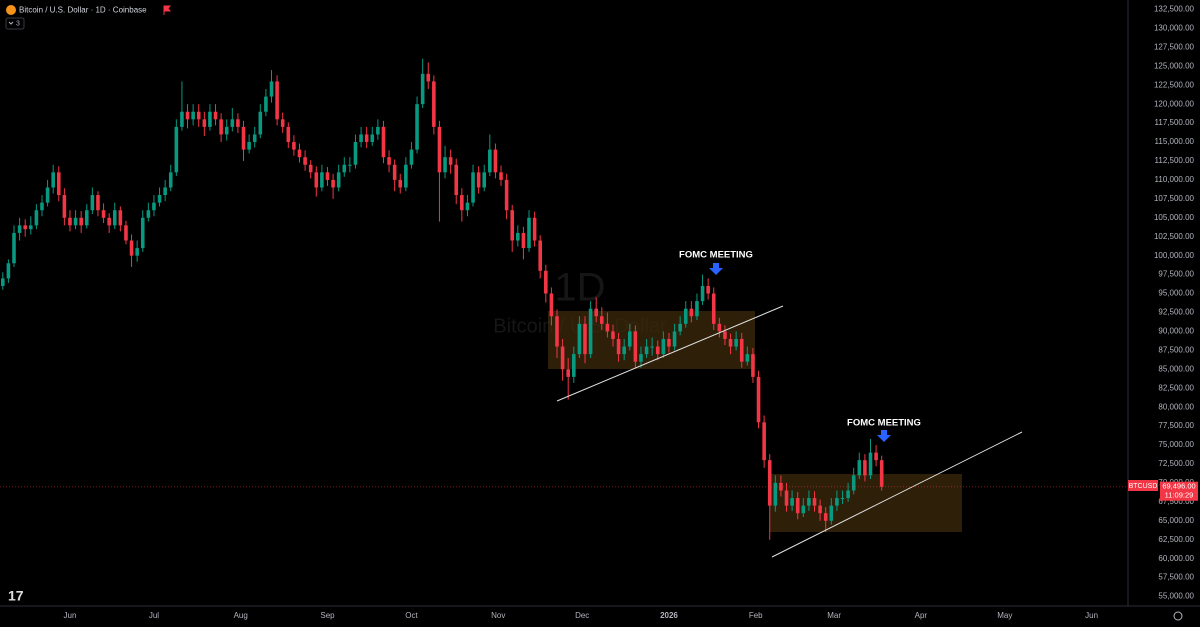 The image size is (1200, 627). Describe the element at coordinates (16, 596) in the screenshot. I see `logo: 17` at that location.